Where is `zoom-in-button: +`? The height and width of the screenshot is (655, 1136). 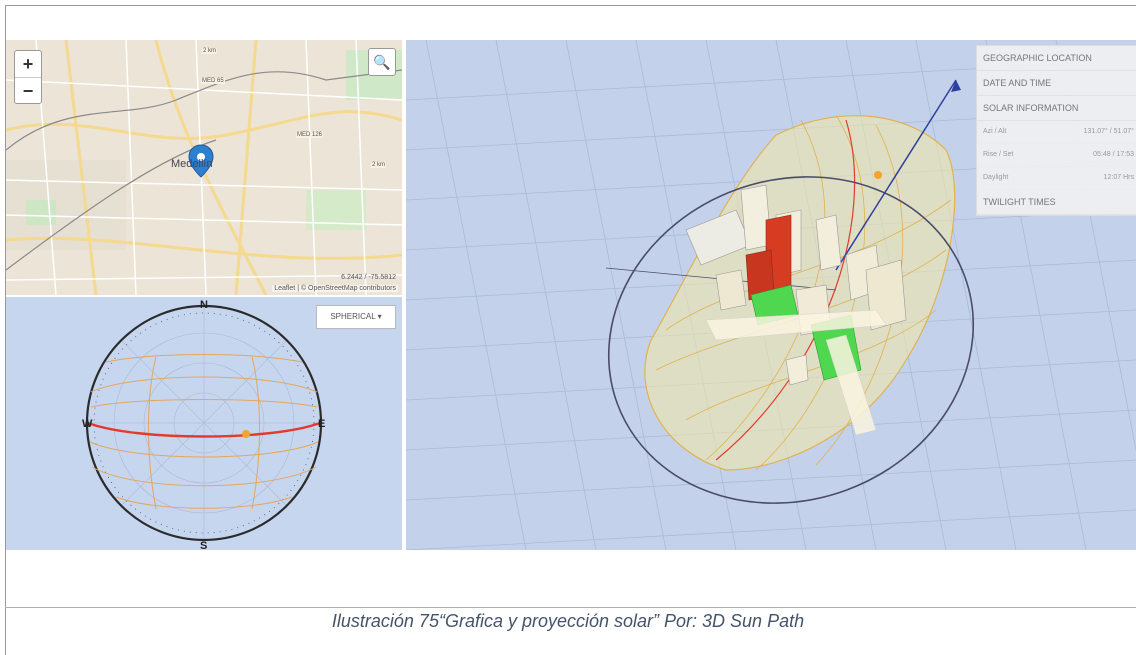 zoom-in-button: + is located at coordinates (28, 64).